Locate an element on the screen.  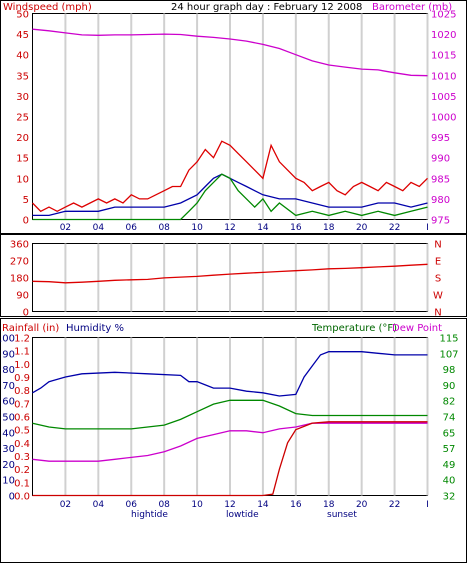
y-tick-label: 1005 is located at coordinates (443, 97).